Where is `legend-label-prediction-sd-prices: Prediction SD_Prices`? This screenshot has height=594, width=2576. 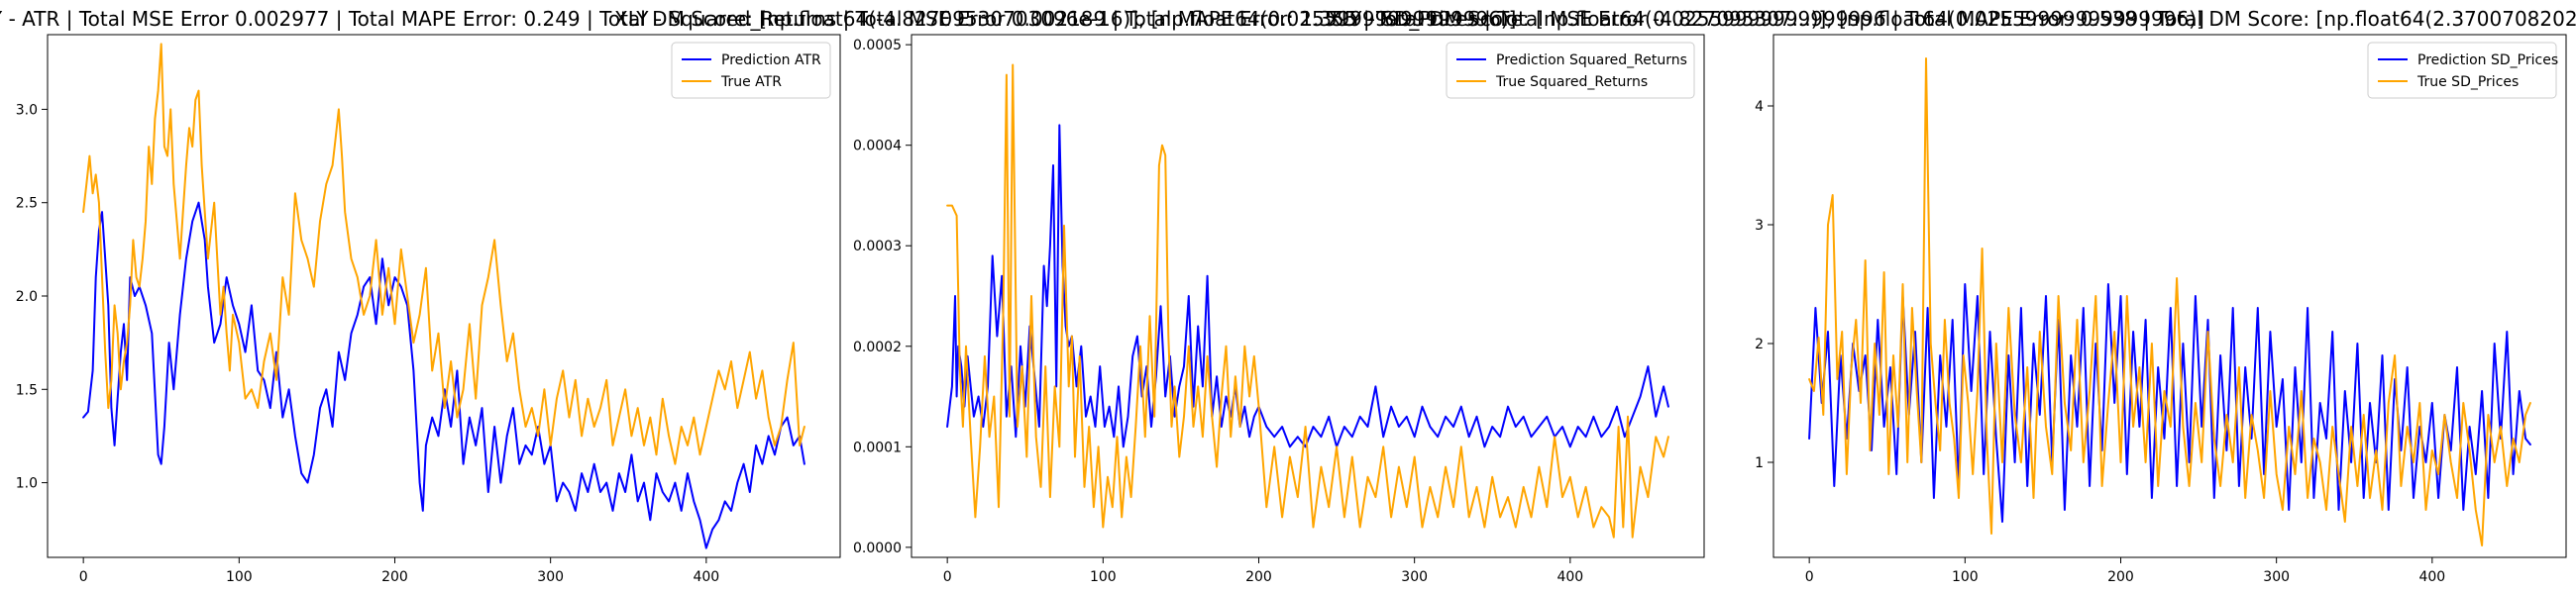 legend-label-prediction-sd-prices: Prediction SD_Prices is located at coordinates (2487, 60).